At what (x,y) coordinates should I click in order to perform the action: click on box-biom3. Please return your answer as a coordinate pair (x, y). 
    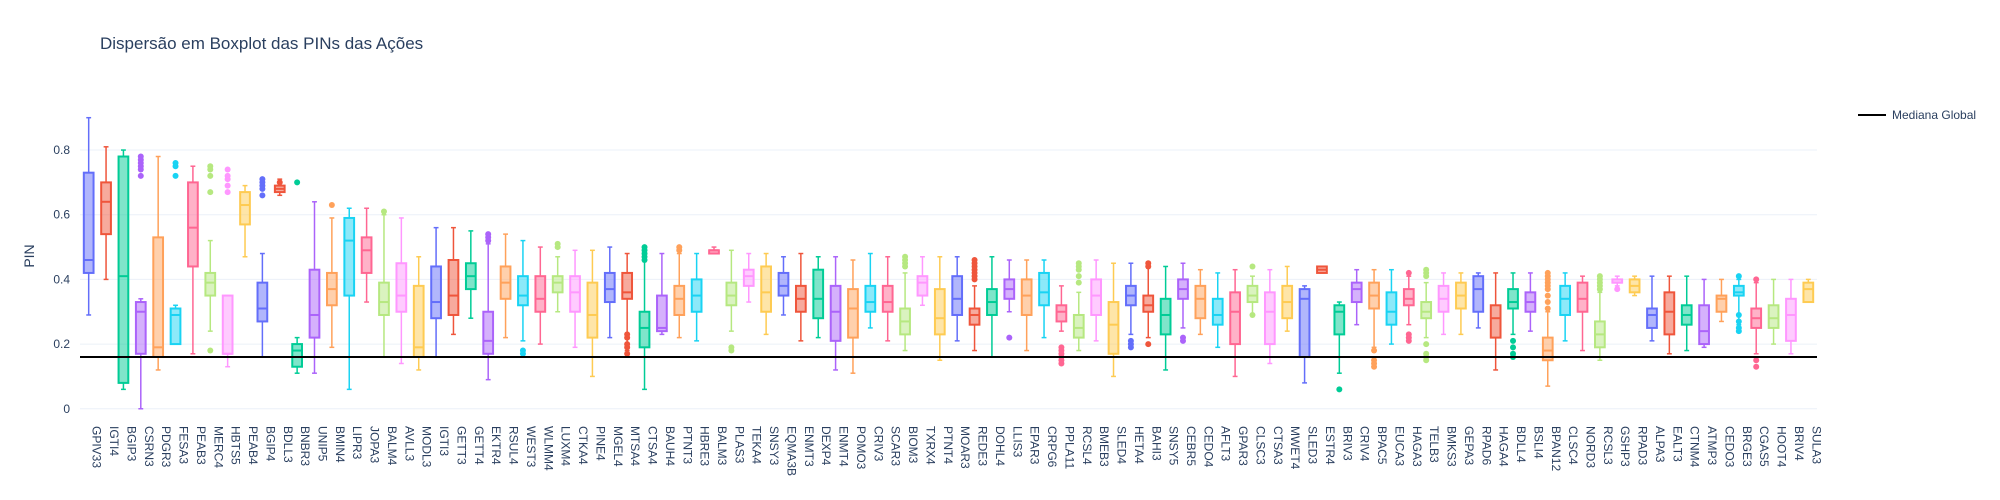
    Looking at the image, I should click on (905, 302).